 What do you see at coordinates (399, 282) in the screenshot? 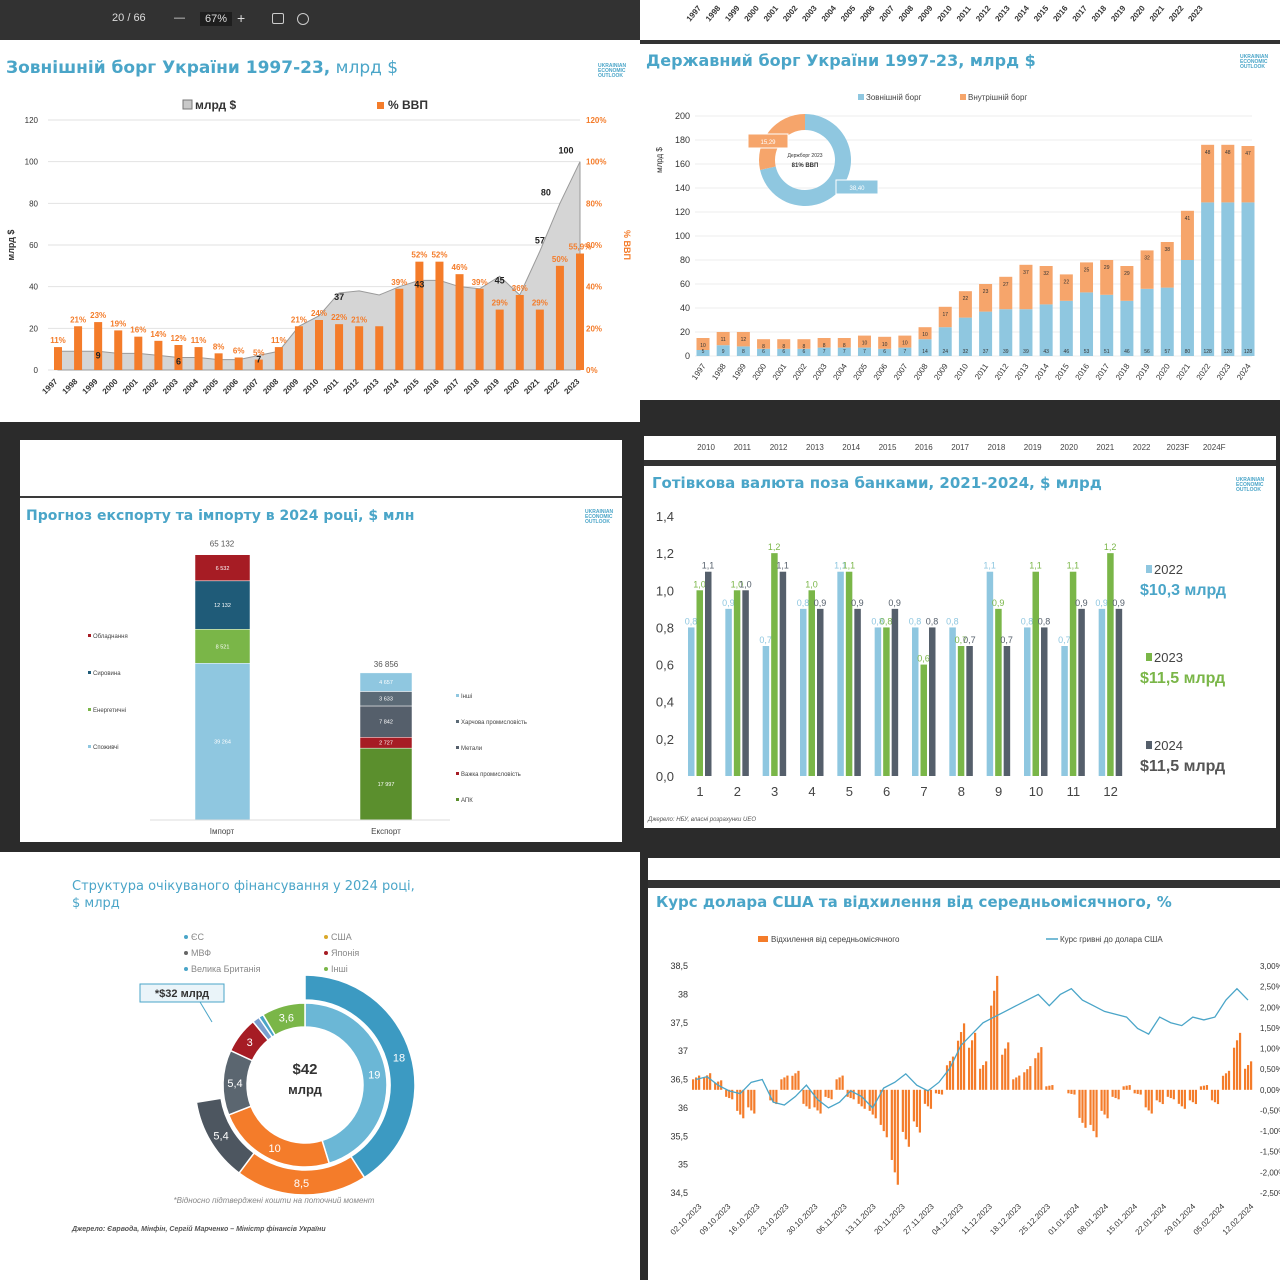
I see `pct-gdp-label: 39%` at bounding box center [399, 282].